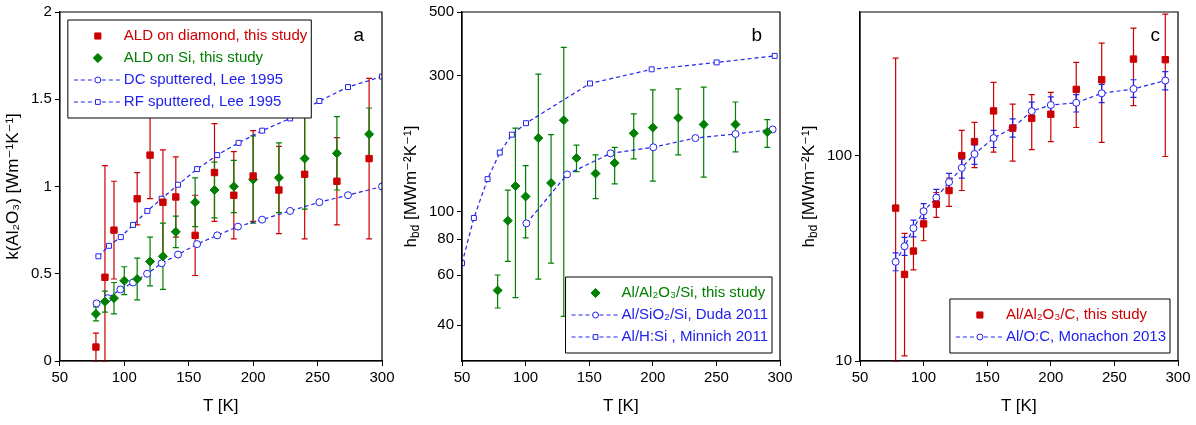 This screenshot has width=1196, height=425. I want to click on legend-label: Al/Al₂O₃/Si, this study, so click(693, 292).